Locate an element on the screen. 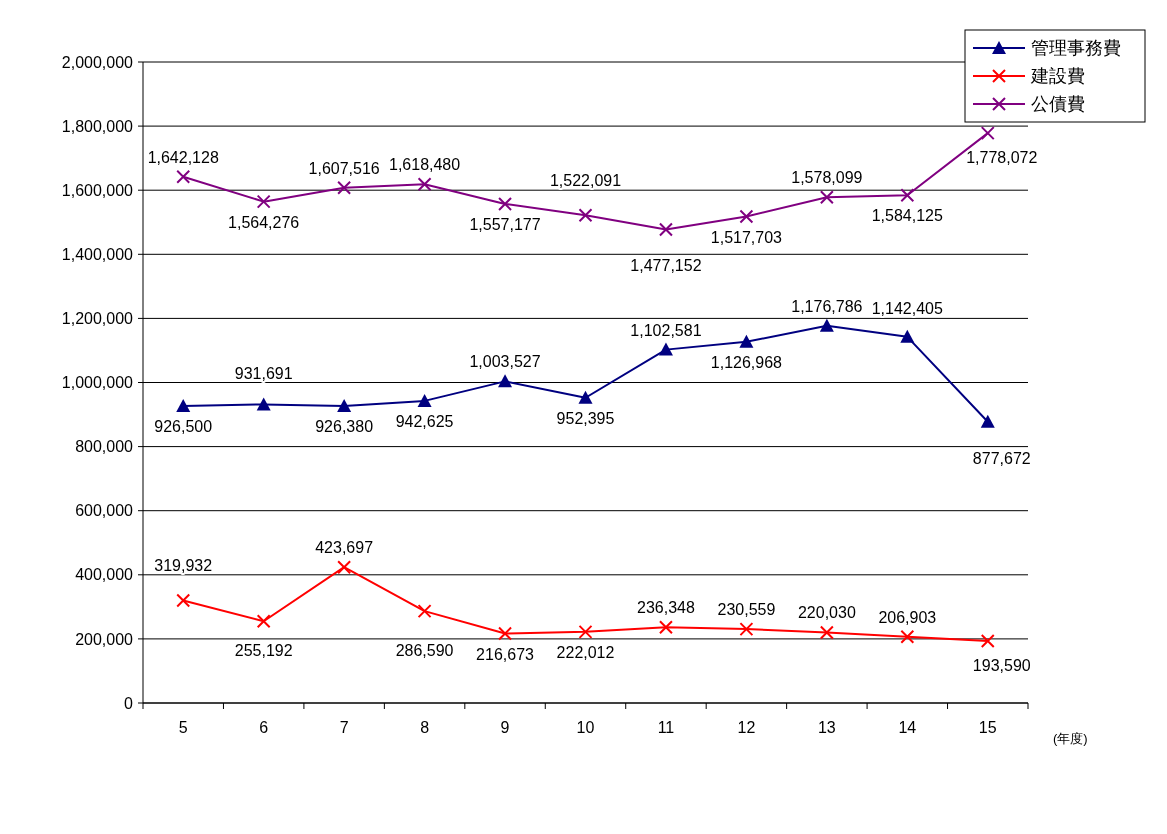 The height and width of the screenshot is (834, 1167). data-label: 230,559 is located at coordinates (746, 610).